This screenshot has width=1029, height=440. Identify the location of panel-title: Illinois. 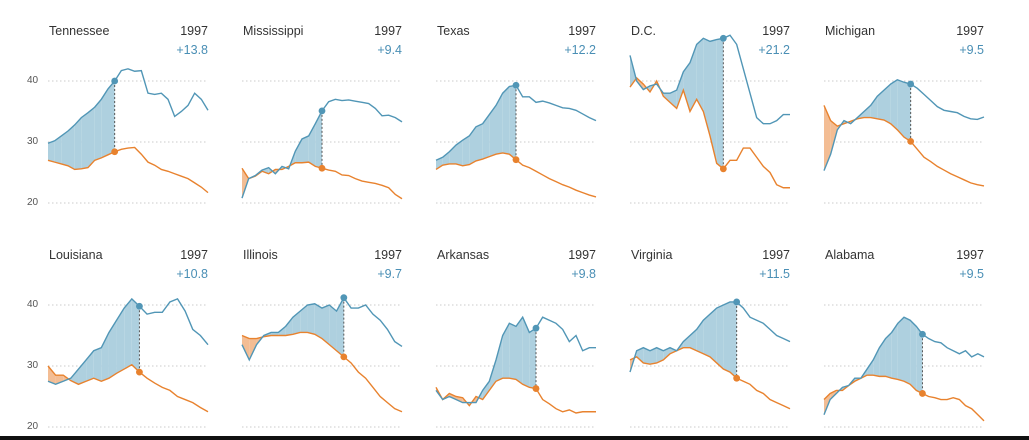
(260, 255).